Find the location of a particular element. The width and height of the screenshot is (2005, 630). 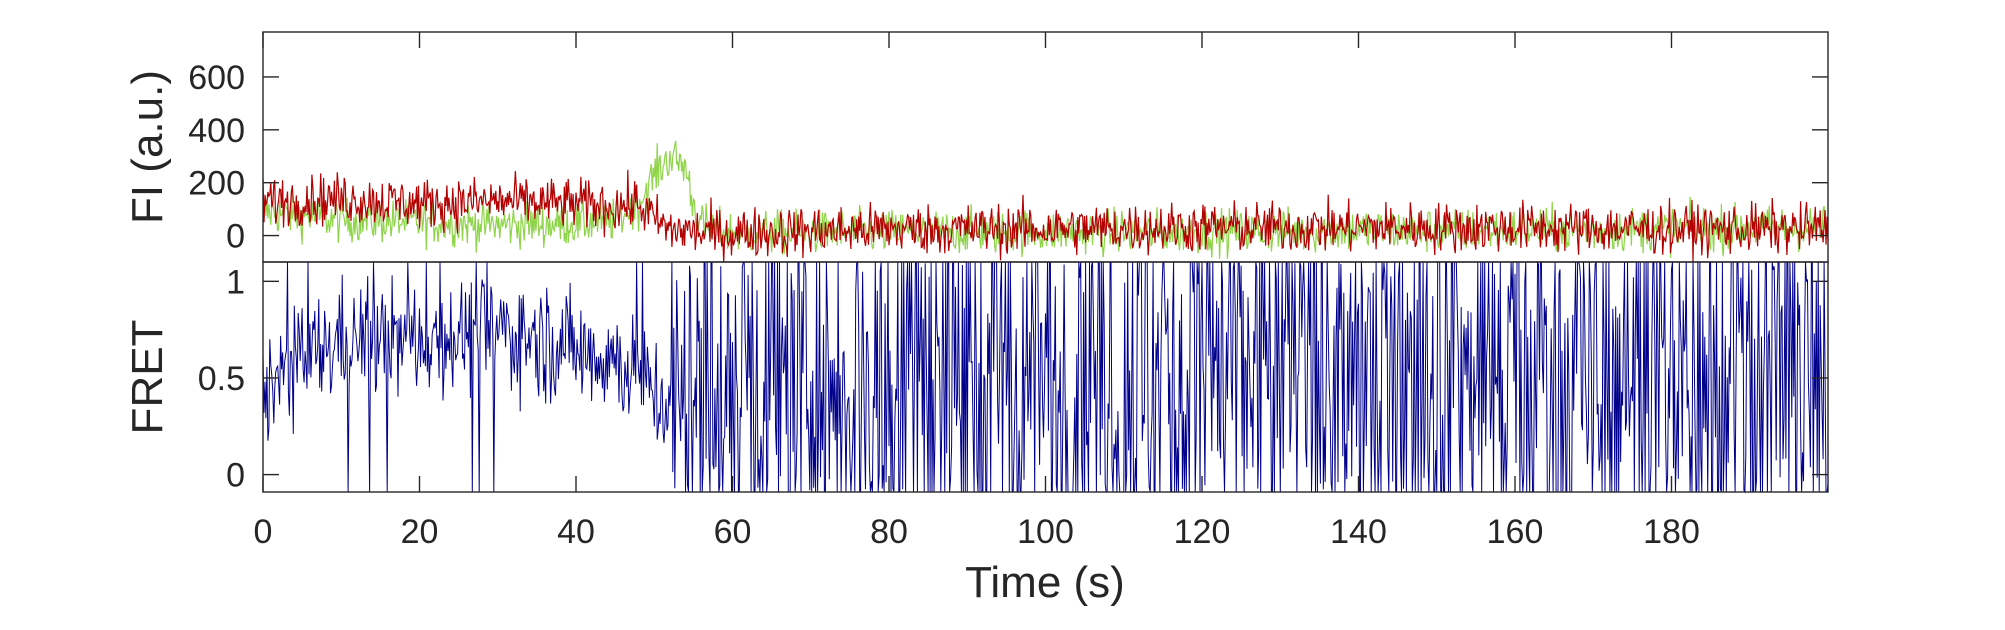

x-tick-label: 60 is located at coordinates (733, 532).